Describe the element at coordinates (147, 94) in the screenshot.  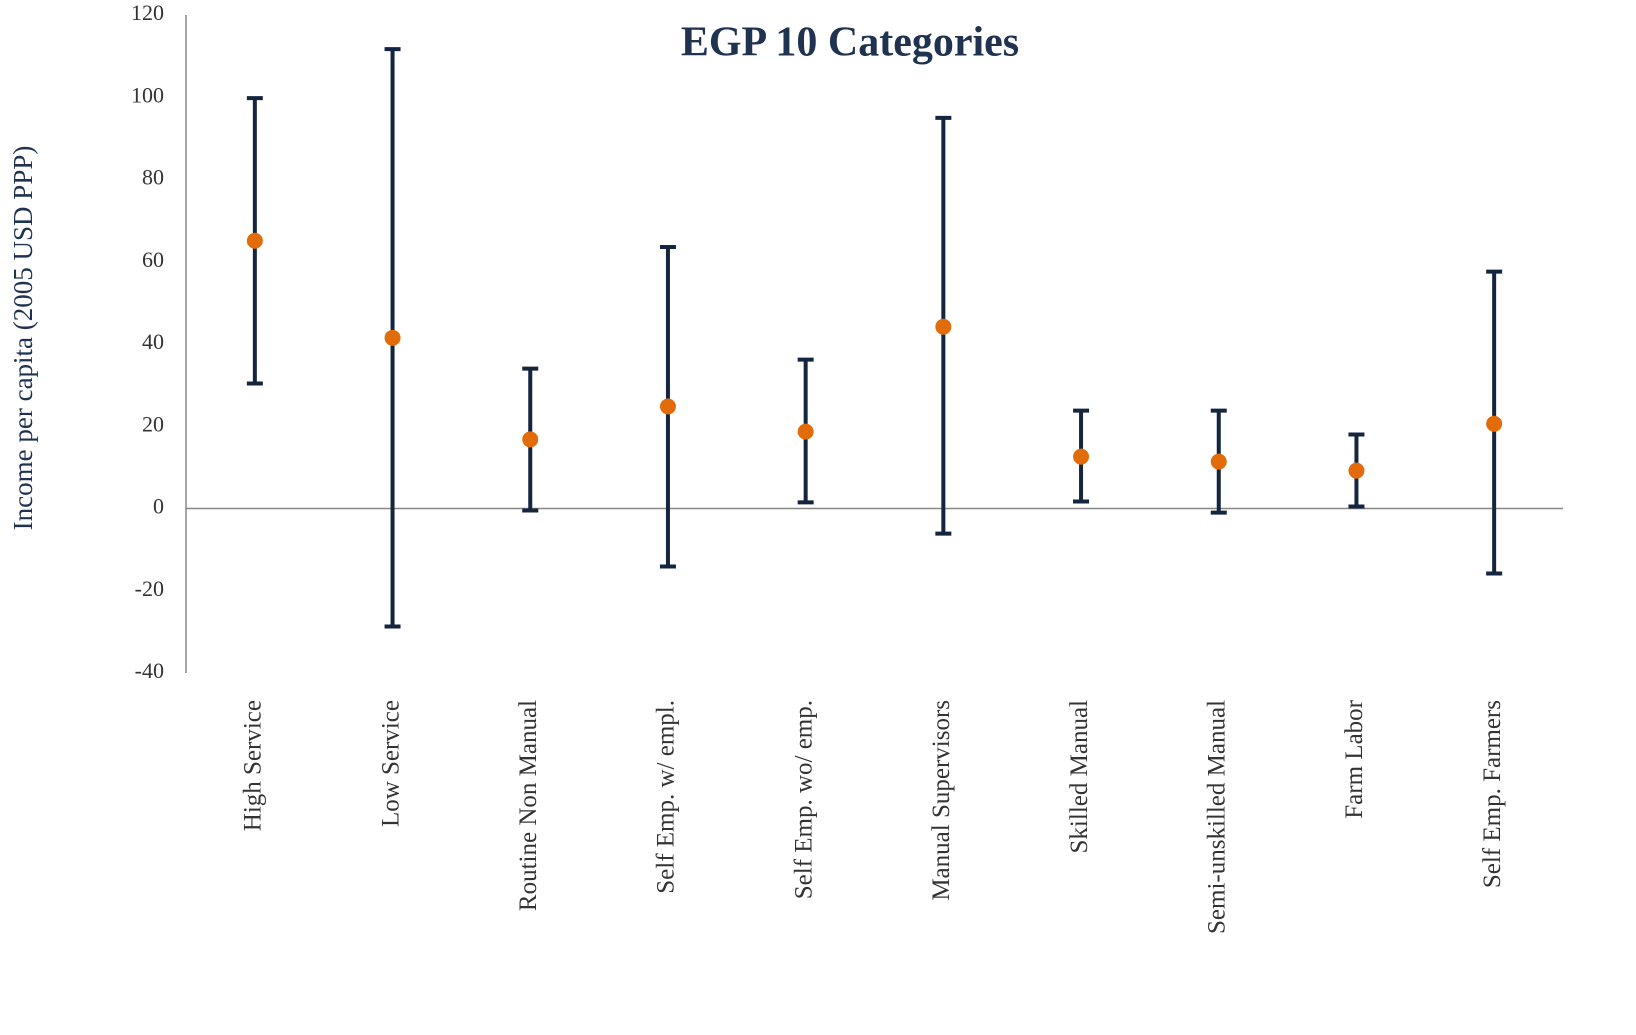
I see `y-tick-label: 100` at that location.